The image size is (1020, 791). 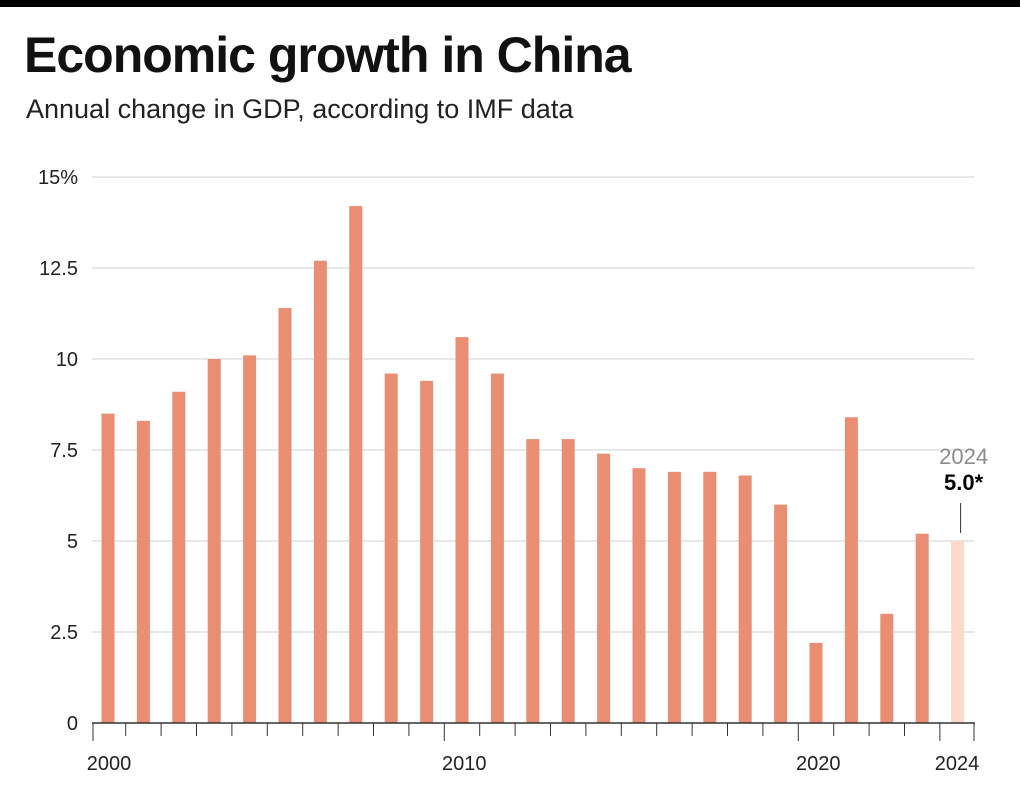 I want to click on annotation-value-label: 5.0*, so click(x=964, y=482).